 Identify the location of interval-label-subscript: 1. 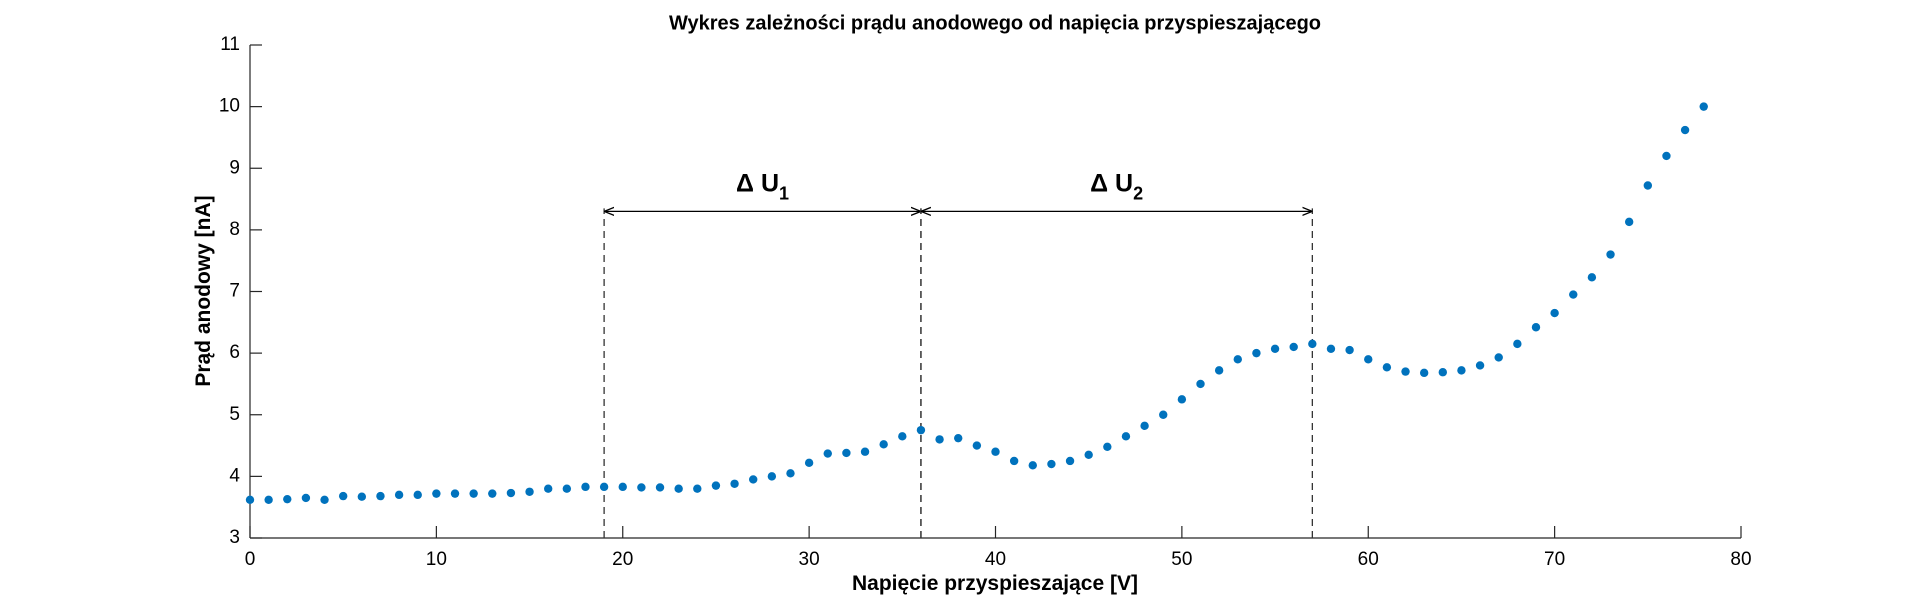
(784, 193).